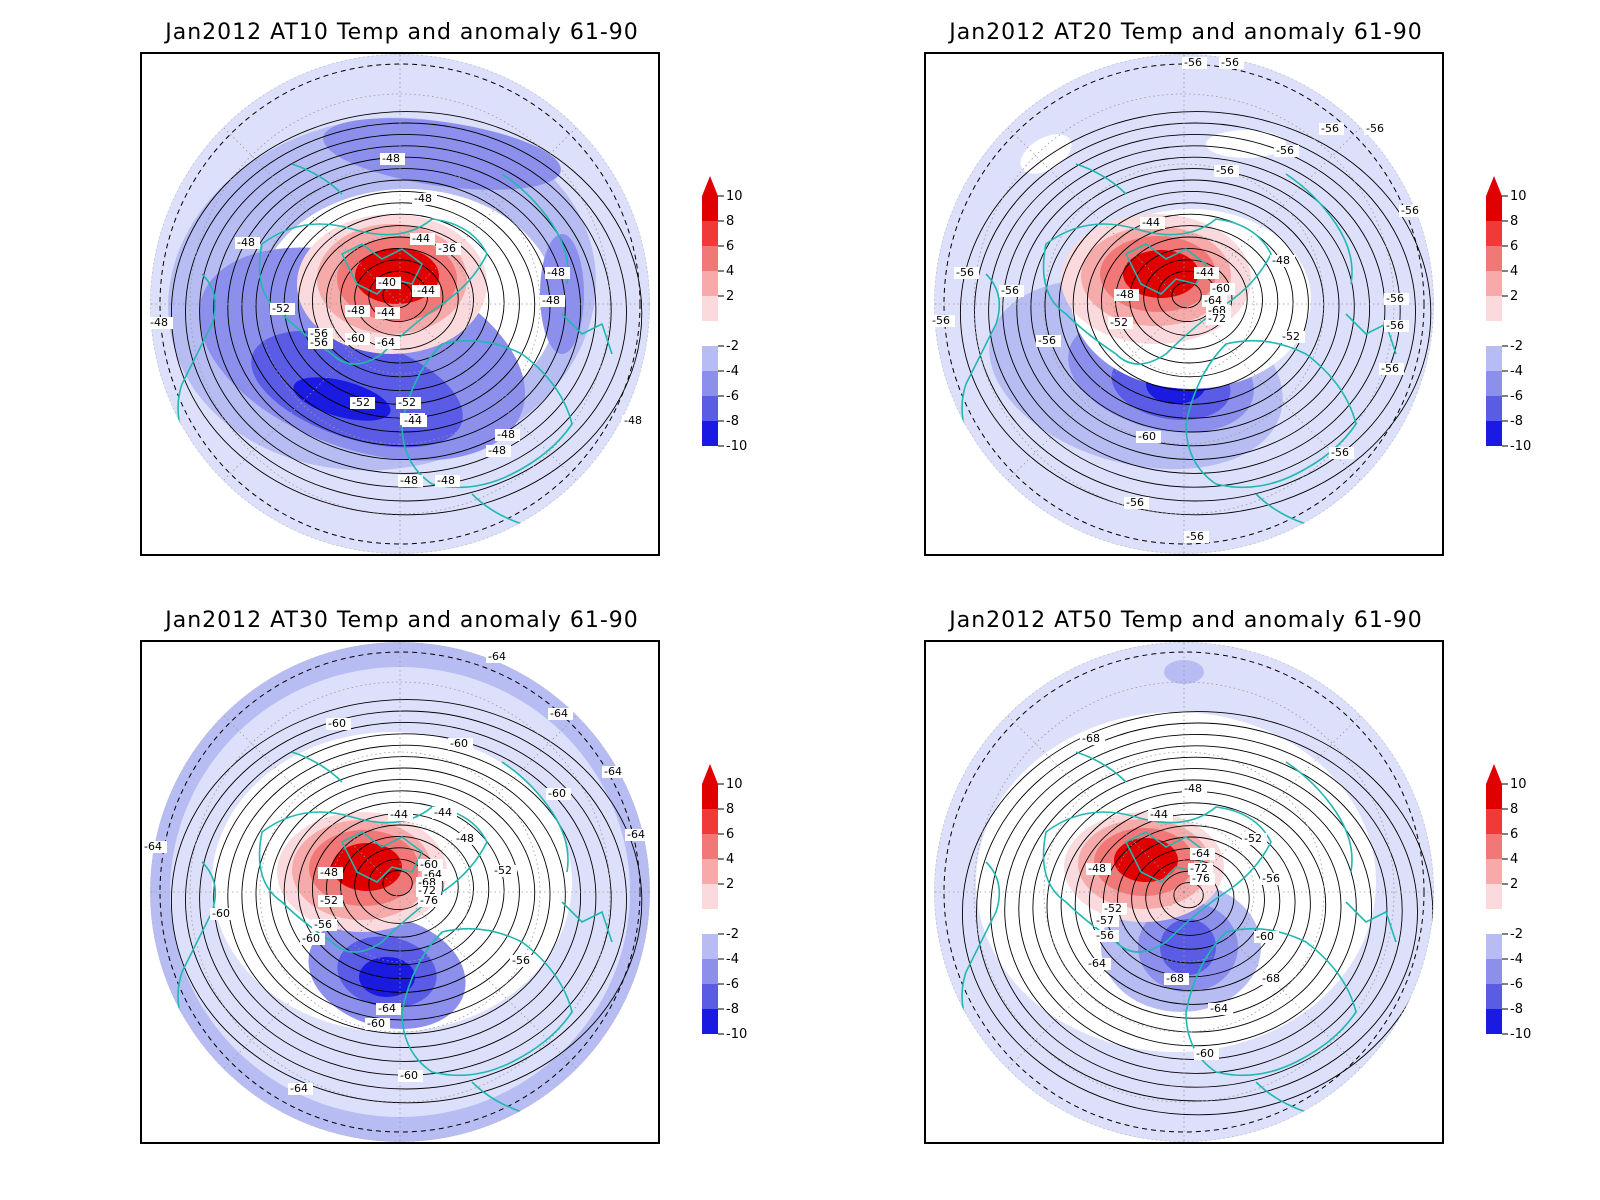 The width and height of the screenshot is (1600, 1200). I want to click on colorbar-graphic: 10 8 6 4 2 -2 -4 -6 -8 -10, so click(1508, 315).